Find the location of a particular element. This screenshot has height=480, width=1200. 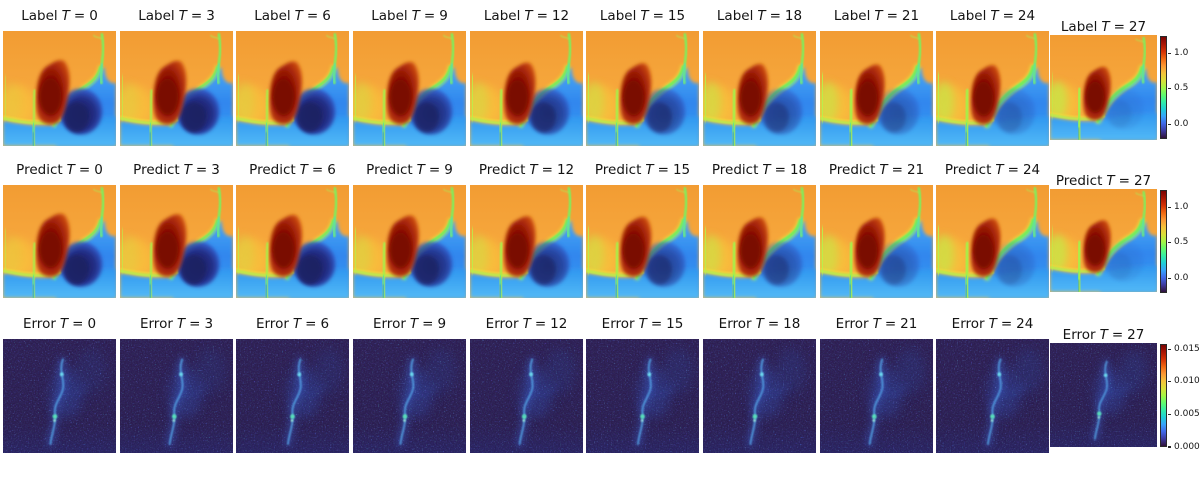

predict-t24-title: Predict T = 24 is located at coordinates (992, 170).